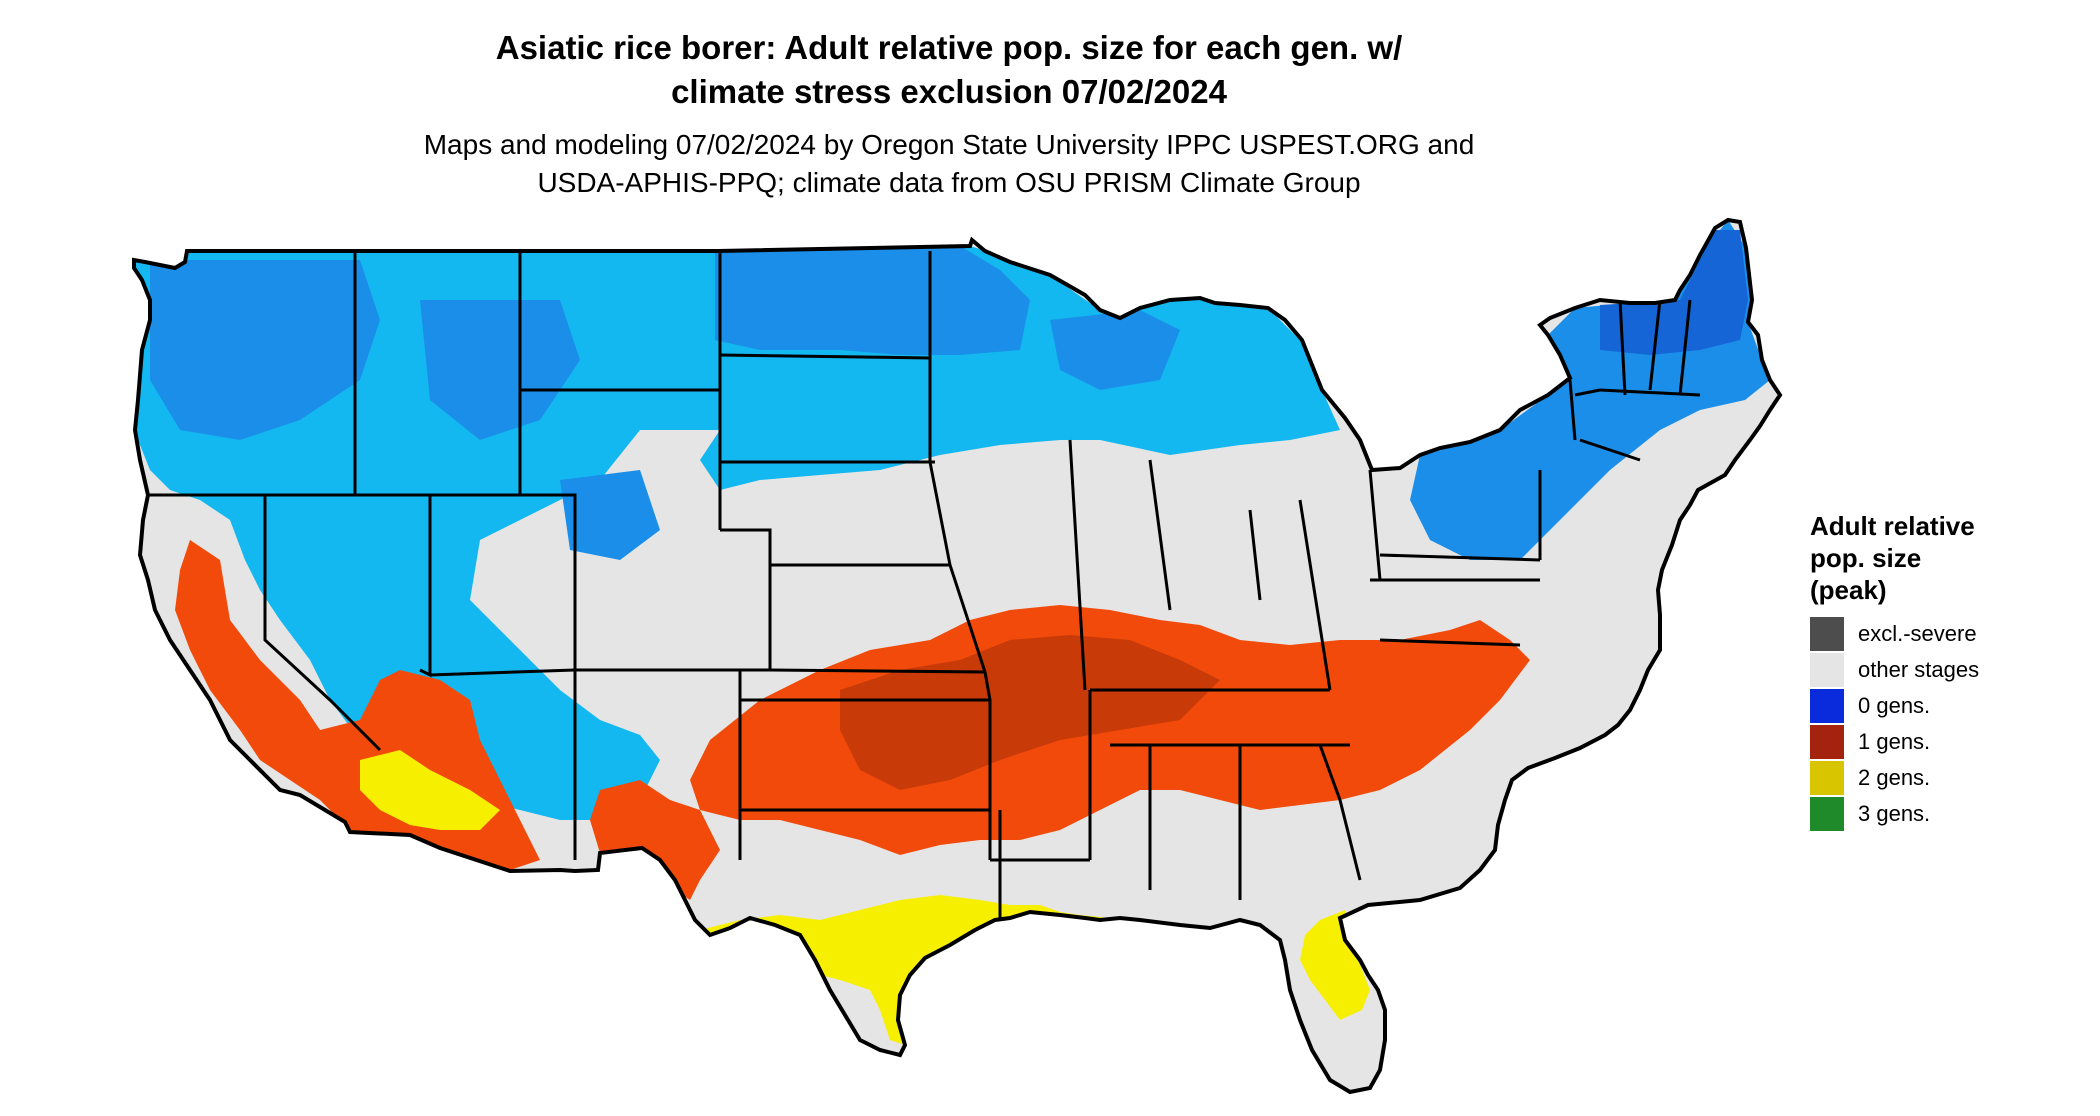 This screenshot has height=1116, width=2100. What do you see at coordinates (949, 91) in the screenshot?
I see `map-title-line-2: climate stress exclusion 07/02/2024` at bounding box center [949, 91].